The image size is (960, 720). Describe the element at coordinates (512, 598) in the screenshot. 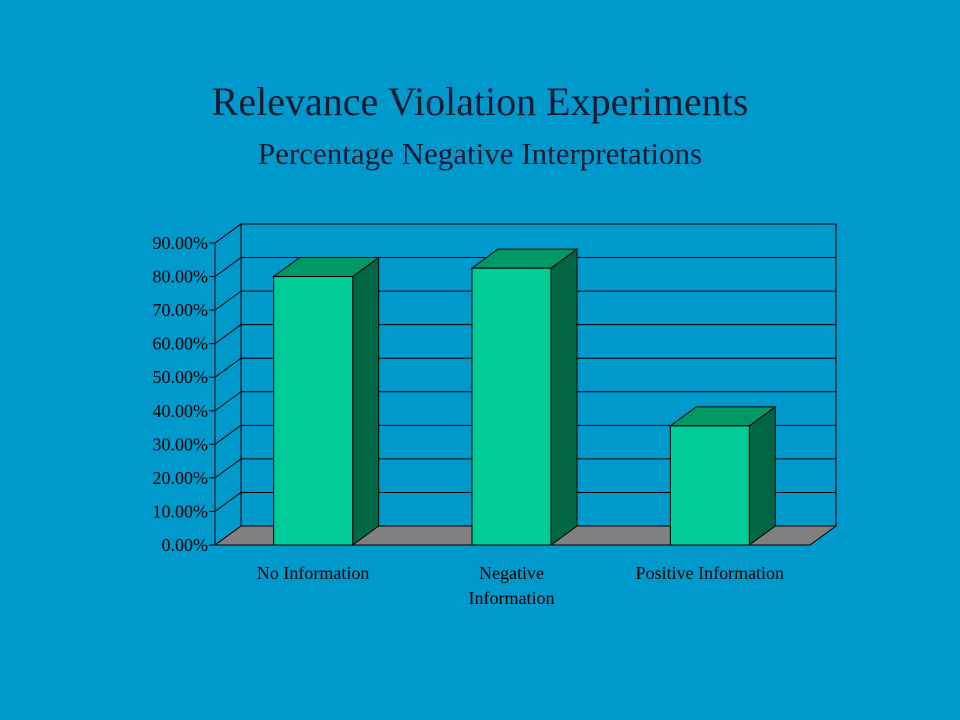

I see `x-tick-label: Information` at that location.